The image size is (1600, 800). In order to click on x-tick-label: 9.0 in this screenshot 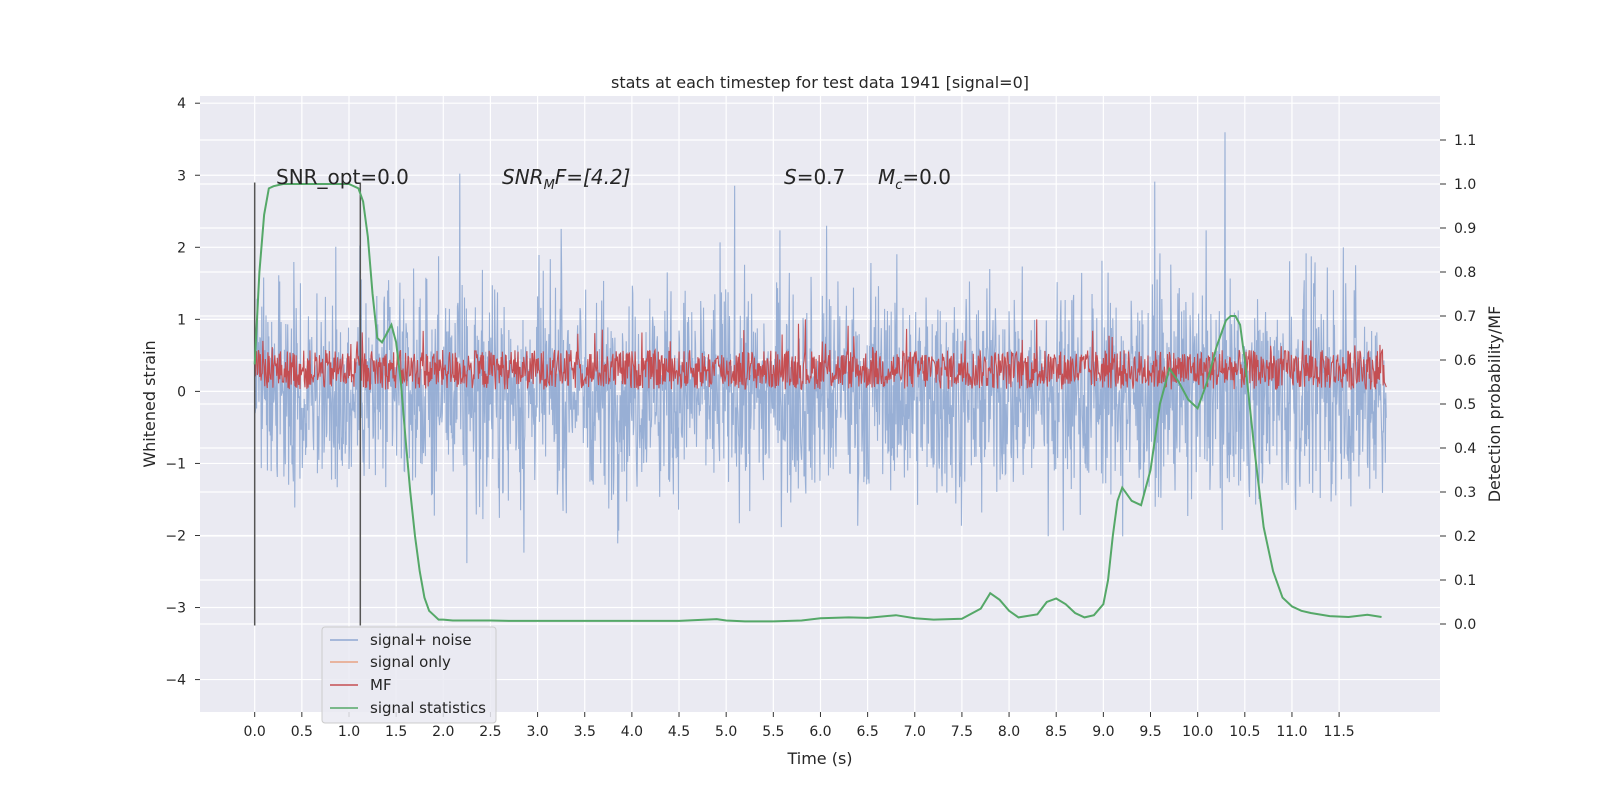, I will do `click(1103, 732)`.